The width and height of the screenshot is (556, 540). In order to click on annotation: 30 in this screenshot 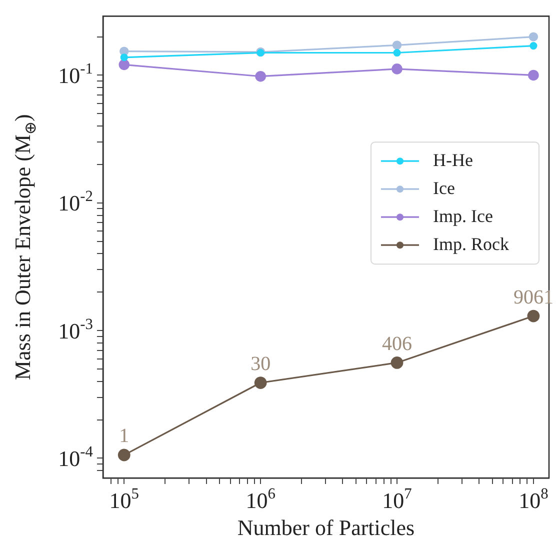, I will do `click(260, 364)`.